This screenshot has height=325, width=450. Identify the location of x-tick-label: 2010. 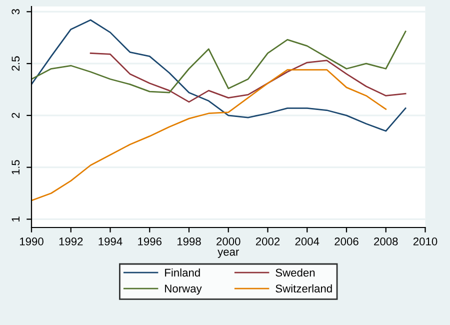
(425, 242).